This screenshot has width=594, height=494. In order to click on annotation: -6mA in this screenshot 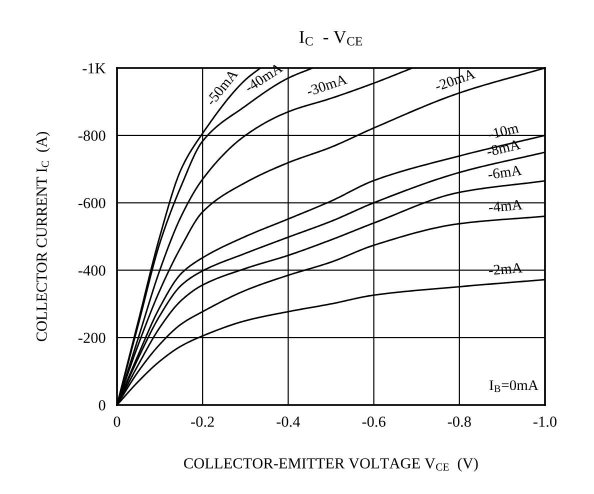, I will do `click(505, 172)`.